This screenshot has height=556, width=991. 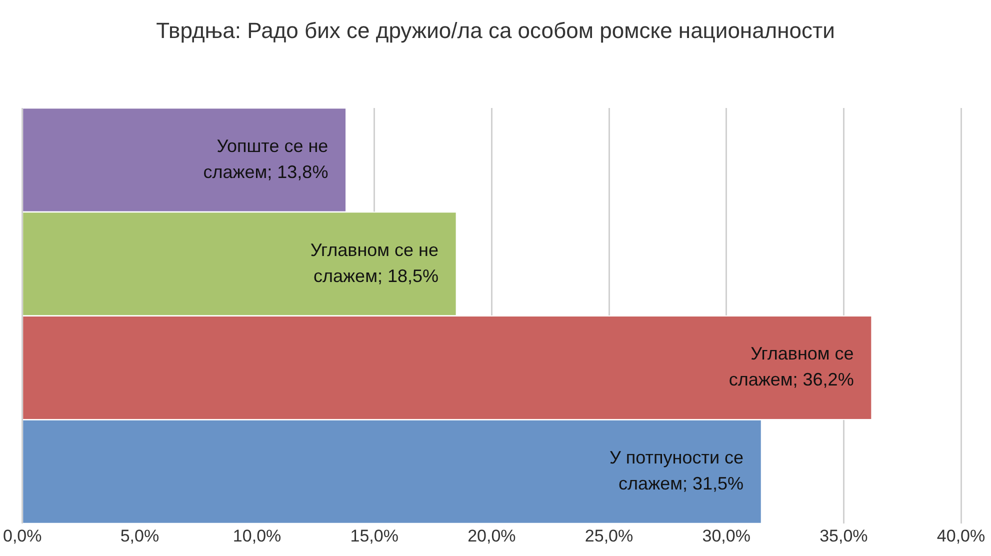 I want to click on data-label: У потпуности се слажем; 31,5%, so click(x=676, y=471).